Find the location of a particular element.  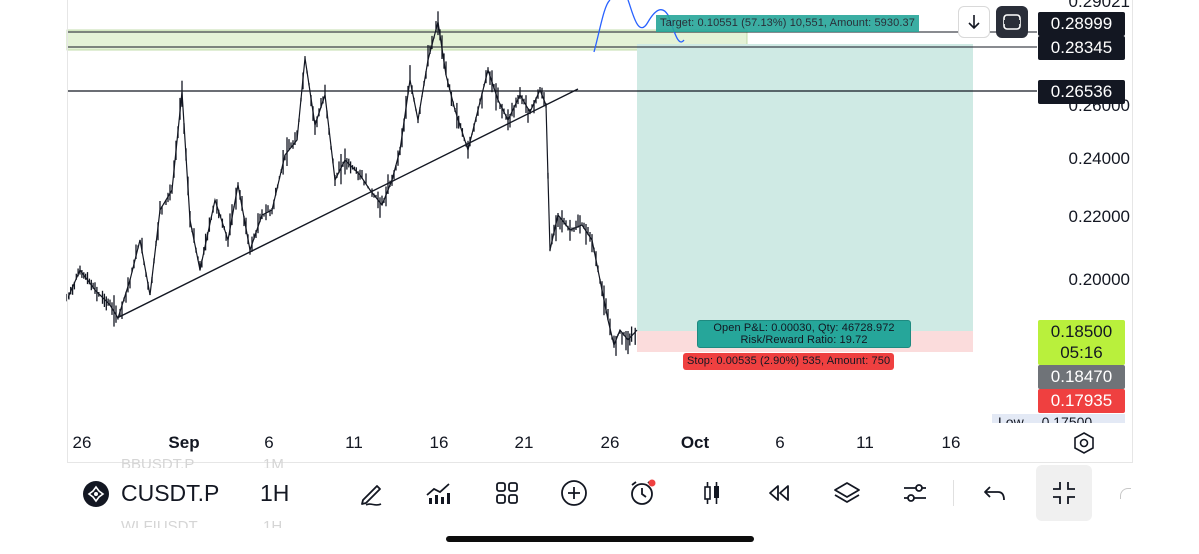

layouts-button is located at coordinates (507, 493).